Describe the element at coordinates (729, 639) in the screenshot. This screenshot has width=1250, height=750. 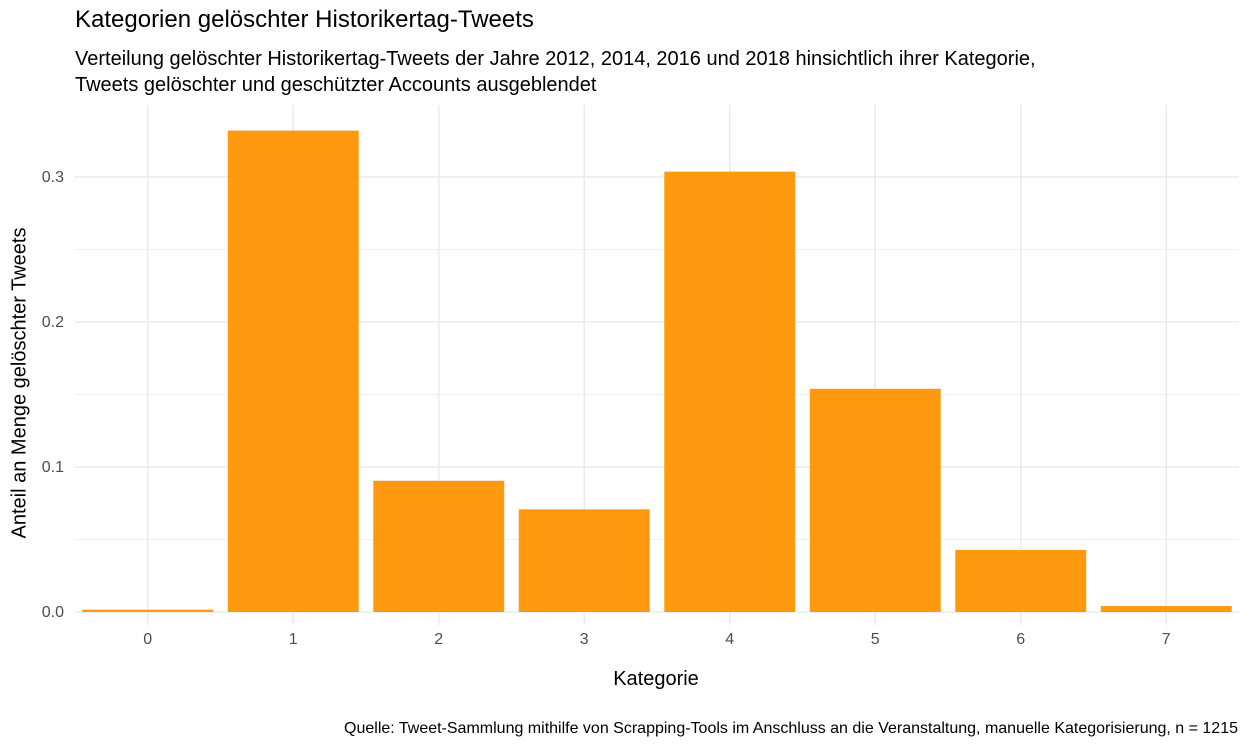
I see `x-tick-label: 4` at that location.